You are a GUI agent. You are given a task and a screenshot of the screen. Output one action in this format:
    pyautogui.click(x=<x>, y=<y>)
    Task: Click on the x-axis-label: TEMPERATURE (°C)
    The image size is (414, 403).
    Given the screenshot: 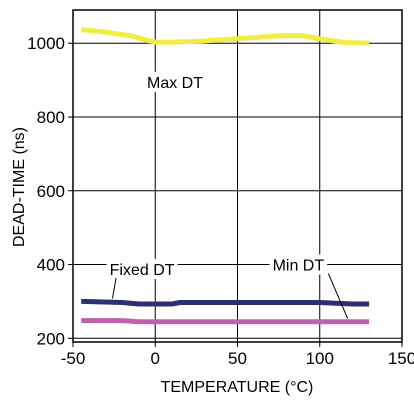 What is the action you would take?
    pyautogui.click(x=237, y=387)
    